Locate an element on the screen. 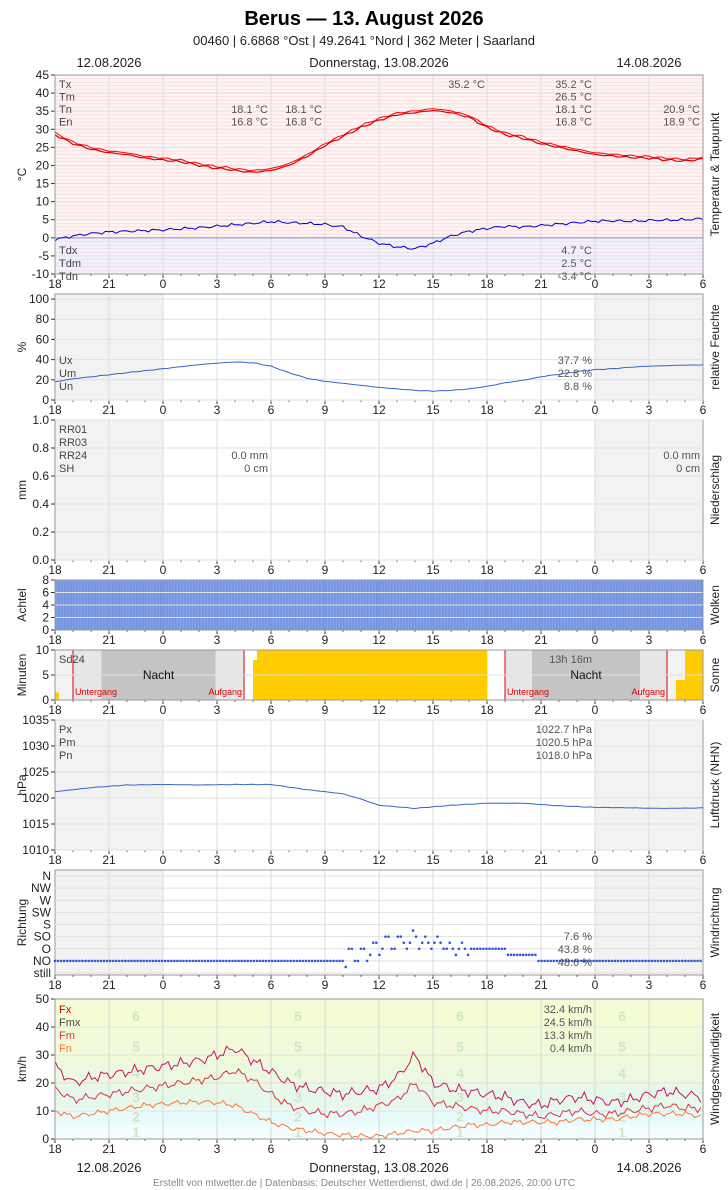 The width and height of the screenshot is (728, 1190). temp-legend-value: 35.2 °C is located at coordinates (466, 85).